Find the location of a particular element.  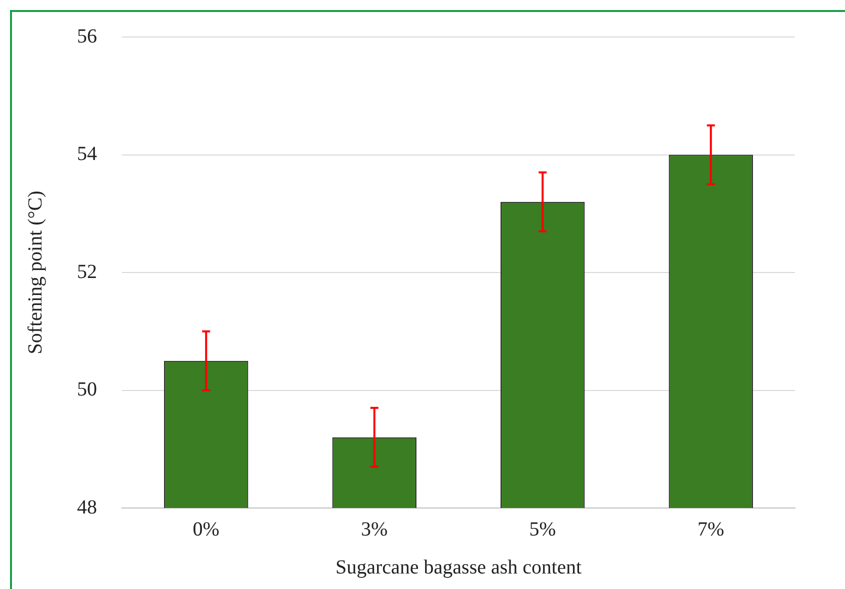

x-tick-label: 0% is located at coordinates (206, 529).